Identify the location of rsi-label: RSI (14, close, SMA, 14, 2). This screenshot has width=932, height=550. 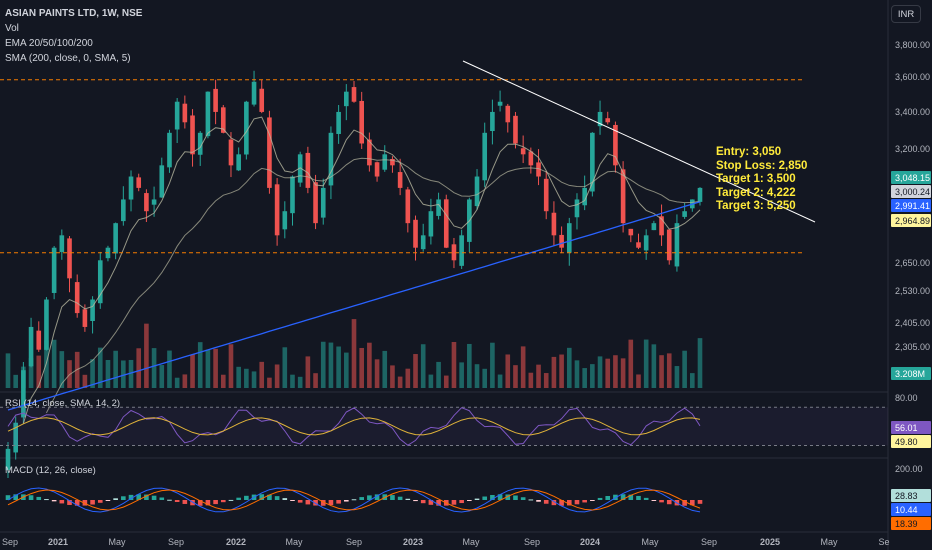
(63, 403).